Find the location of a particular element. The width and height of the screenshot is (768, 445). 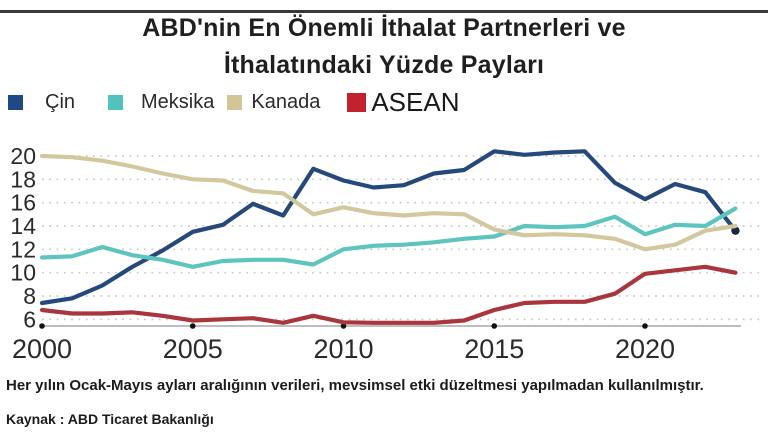

top-border is located at coordinates (384, 11).